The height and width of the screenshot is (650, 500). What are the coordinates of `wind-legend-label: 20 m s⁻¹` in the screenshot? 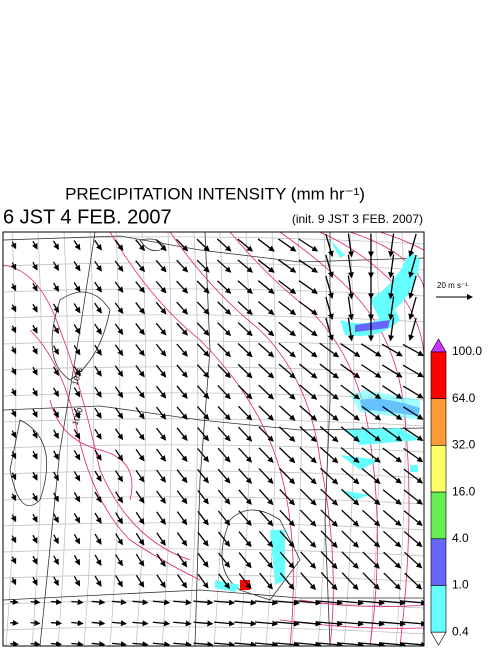 It's located at (452, 285).